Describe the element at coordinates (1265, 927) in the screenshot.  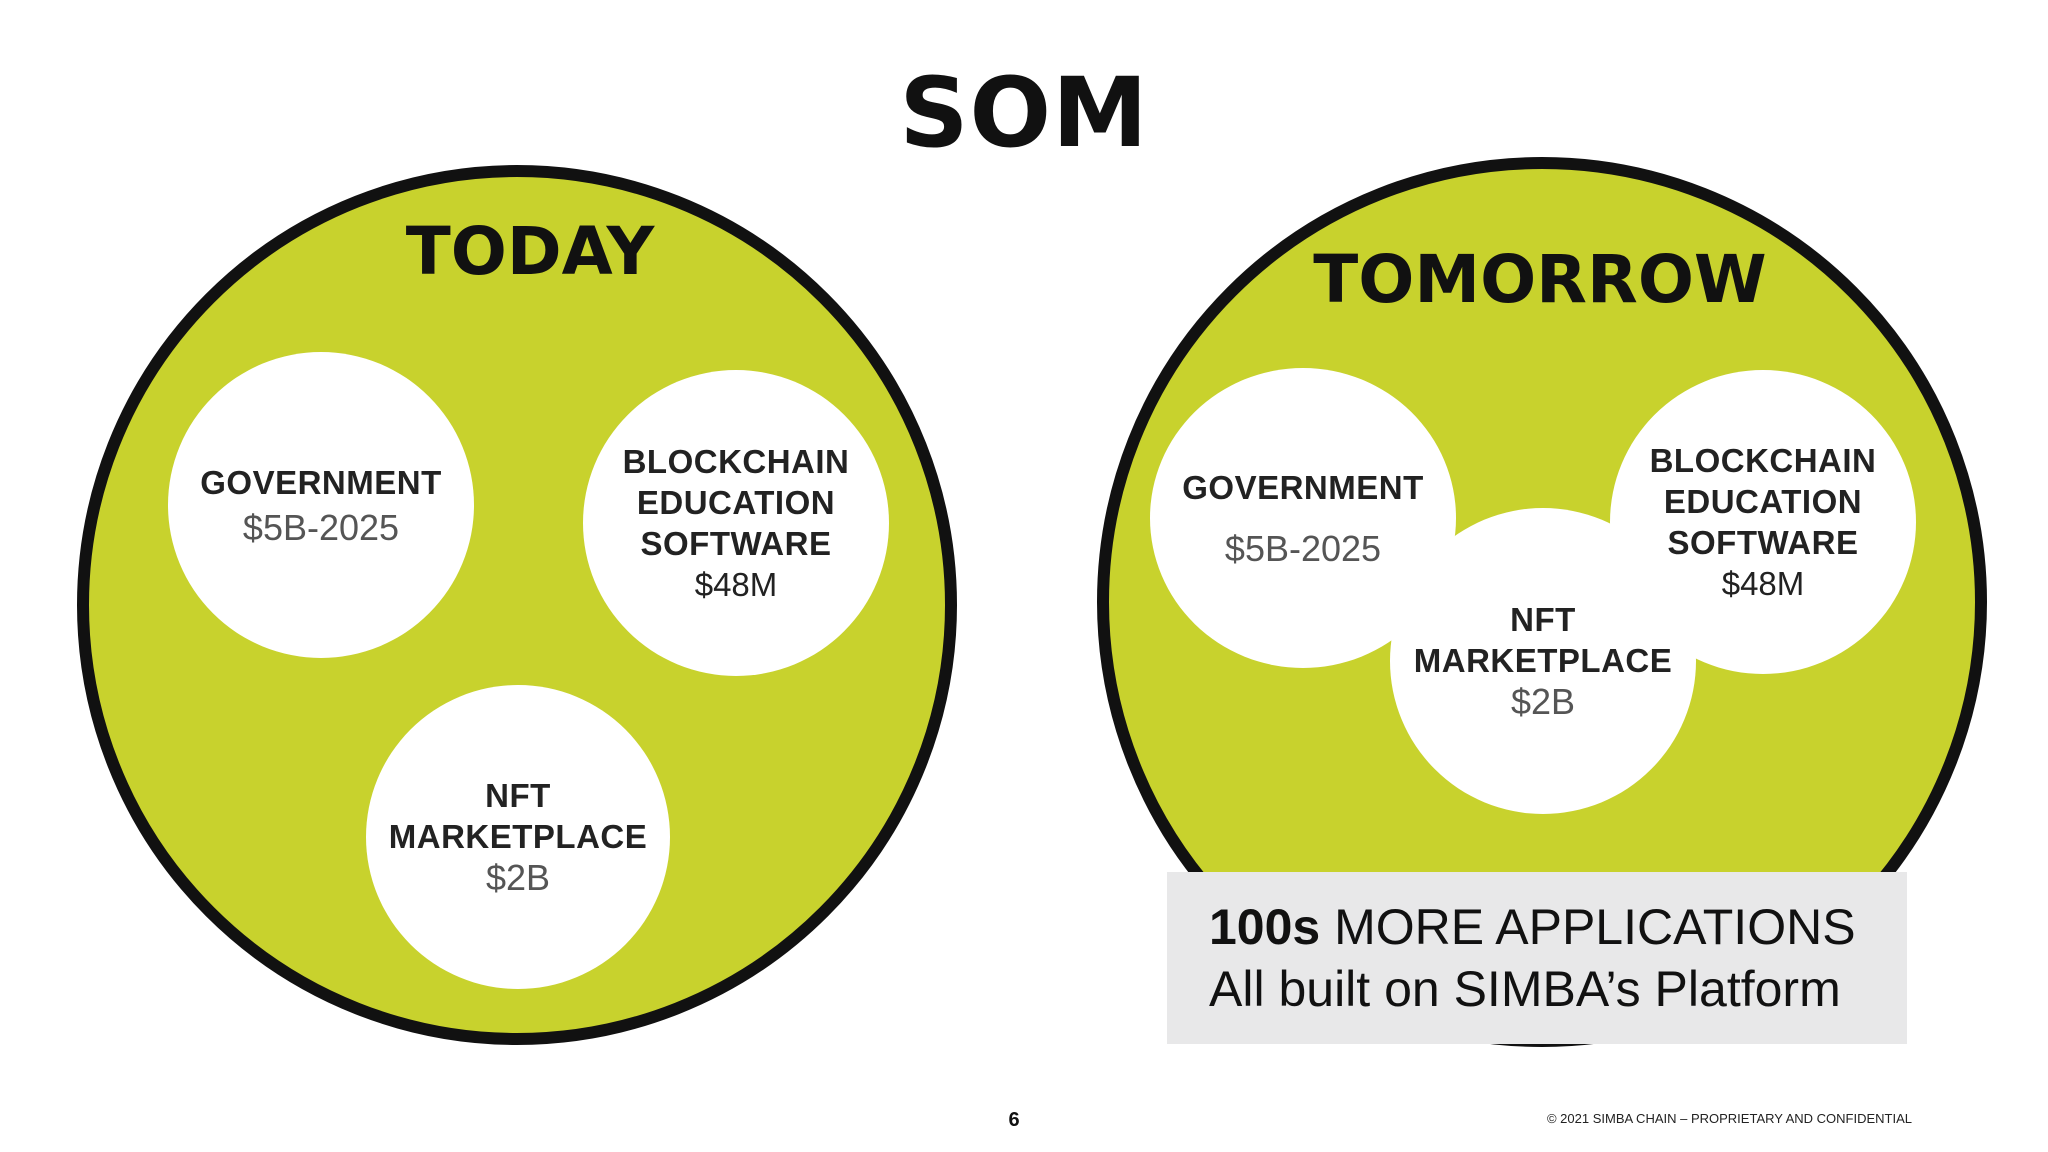
I see `applications-count: 100s` at that location.